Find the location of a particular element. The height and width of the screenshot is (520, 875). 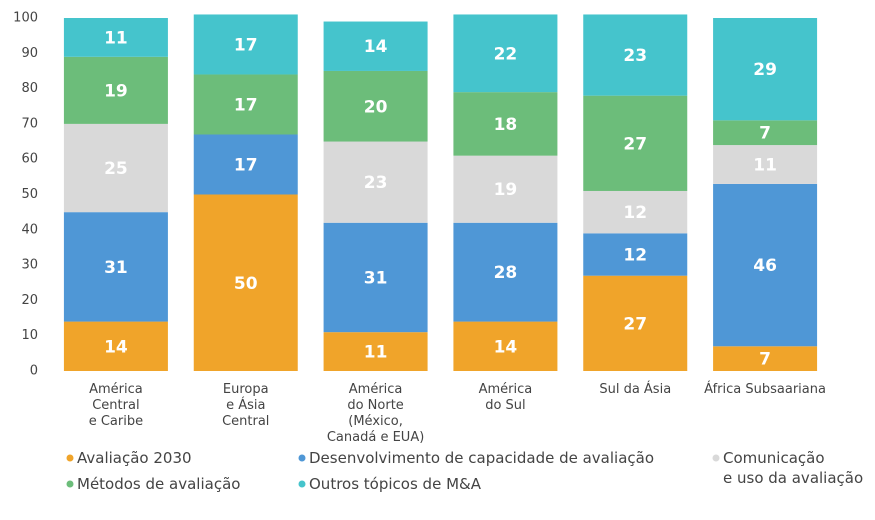

y-tick-label: 20 is located at coordinates (29, 300).